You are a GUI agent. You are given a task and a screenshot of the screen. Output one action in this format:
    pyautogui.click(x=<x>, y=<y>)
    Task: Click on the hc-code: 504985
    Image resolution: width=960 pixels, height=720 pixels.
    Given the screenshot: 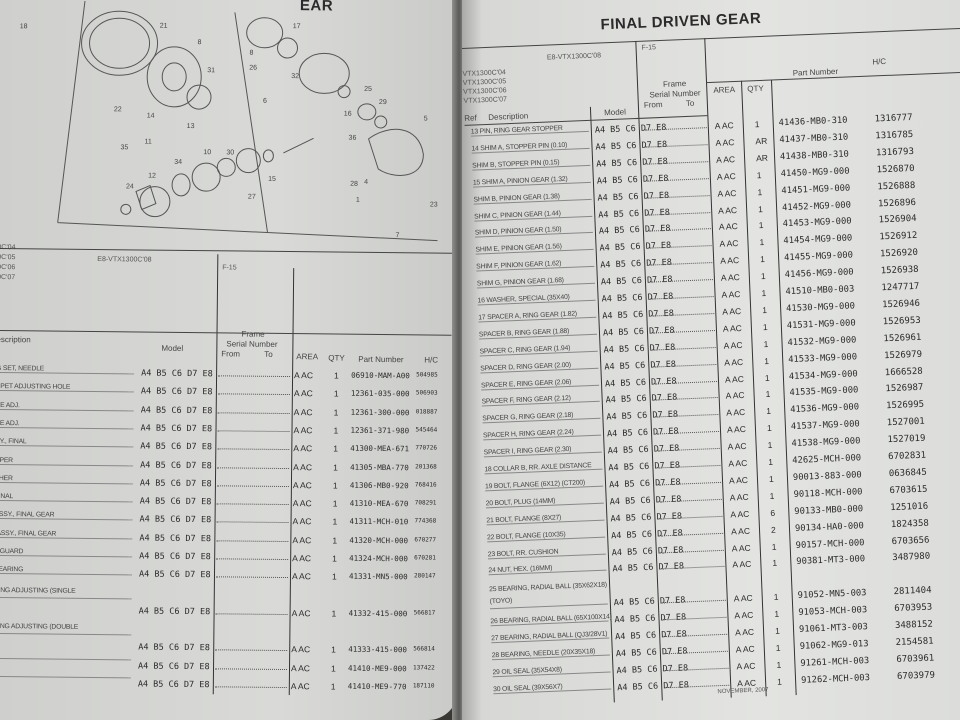 What is the action you would take?
    pyautogui.click(x=427, y=375)
    